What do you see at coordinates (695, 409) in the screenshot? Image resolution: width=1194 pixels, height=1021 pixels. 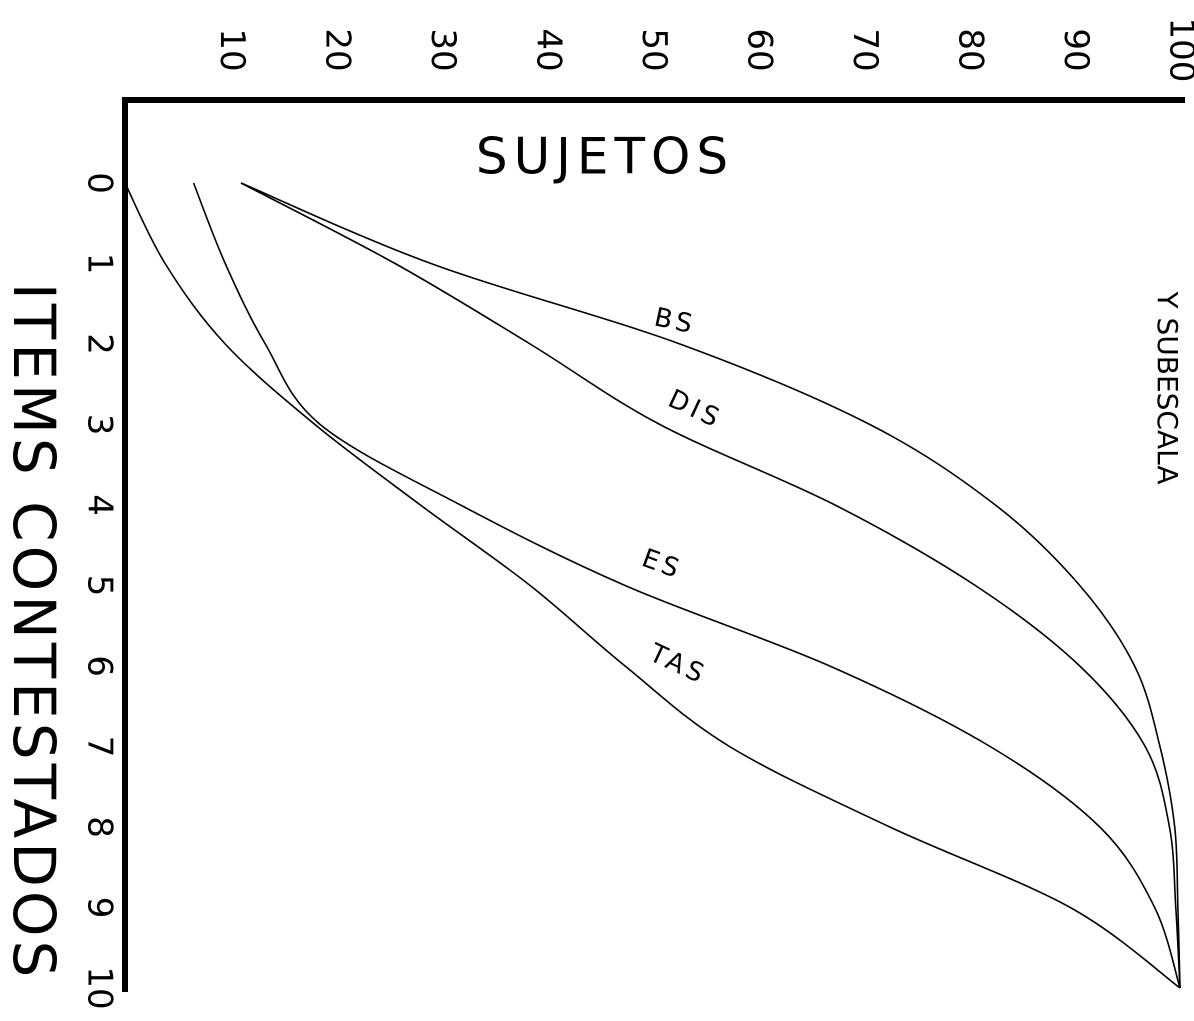 I see `curve-label: DIS` at bounding box center [695, 409].